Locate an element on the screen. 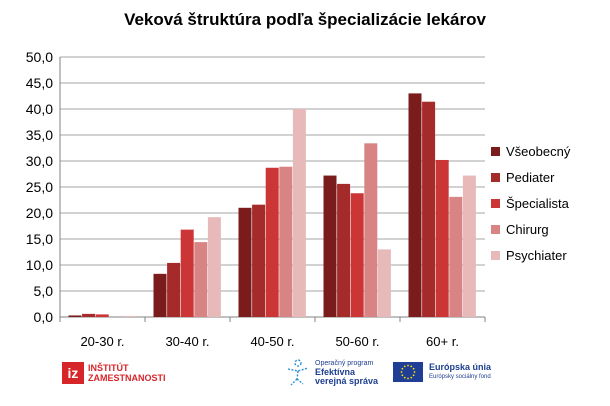 The height and width of the screenshot is (406, 610). legend-item: Špecialista is located at coordinates (530, 203).